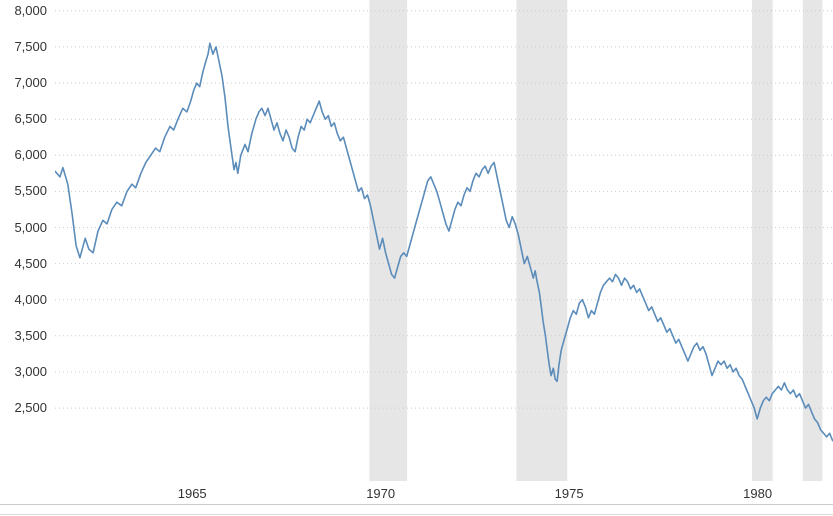  Describe the element at coordinates (30, 227) in the screenshot. I see `y-tick-label: 5,000` at that location.